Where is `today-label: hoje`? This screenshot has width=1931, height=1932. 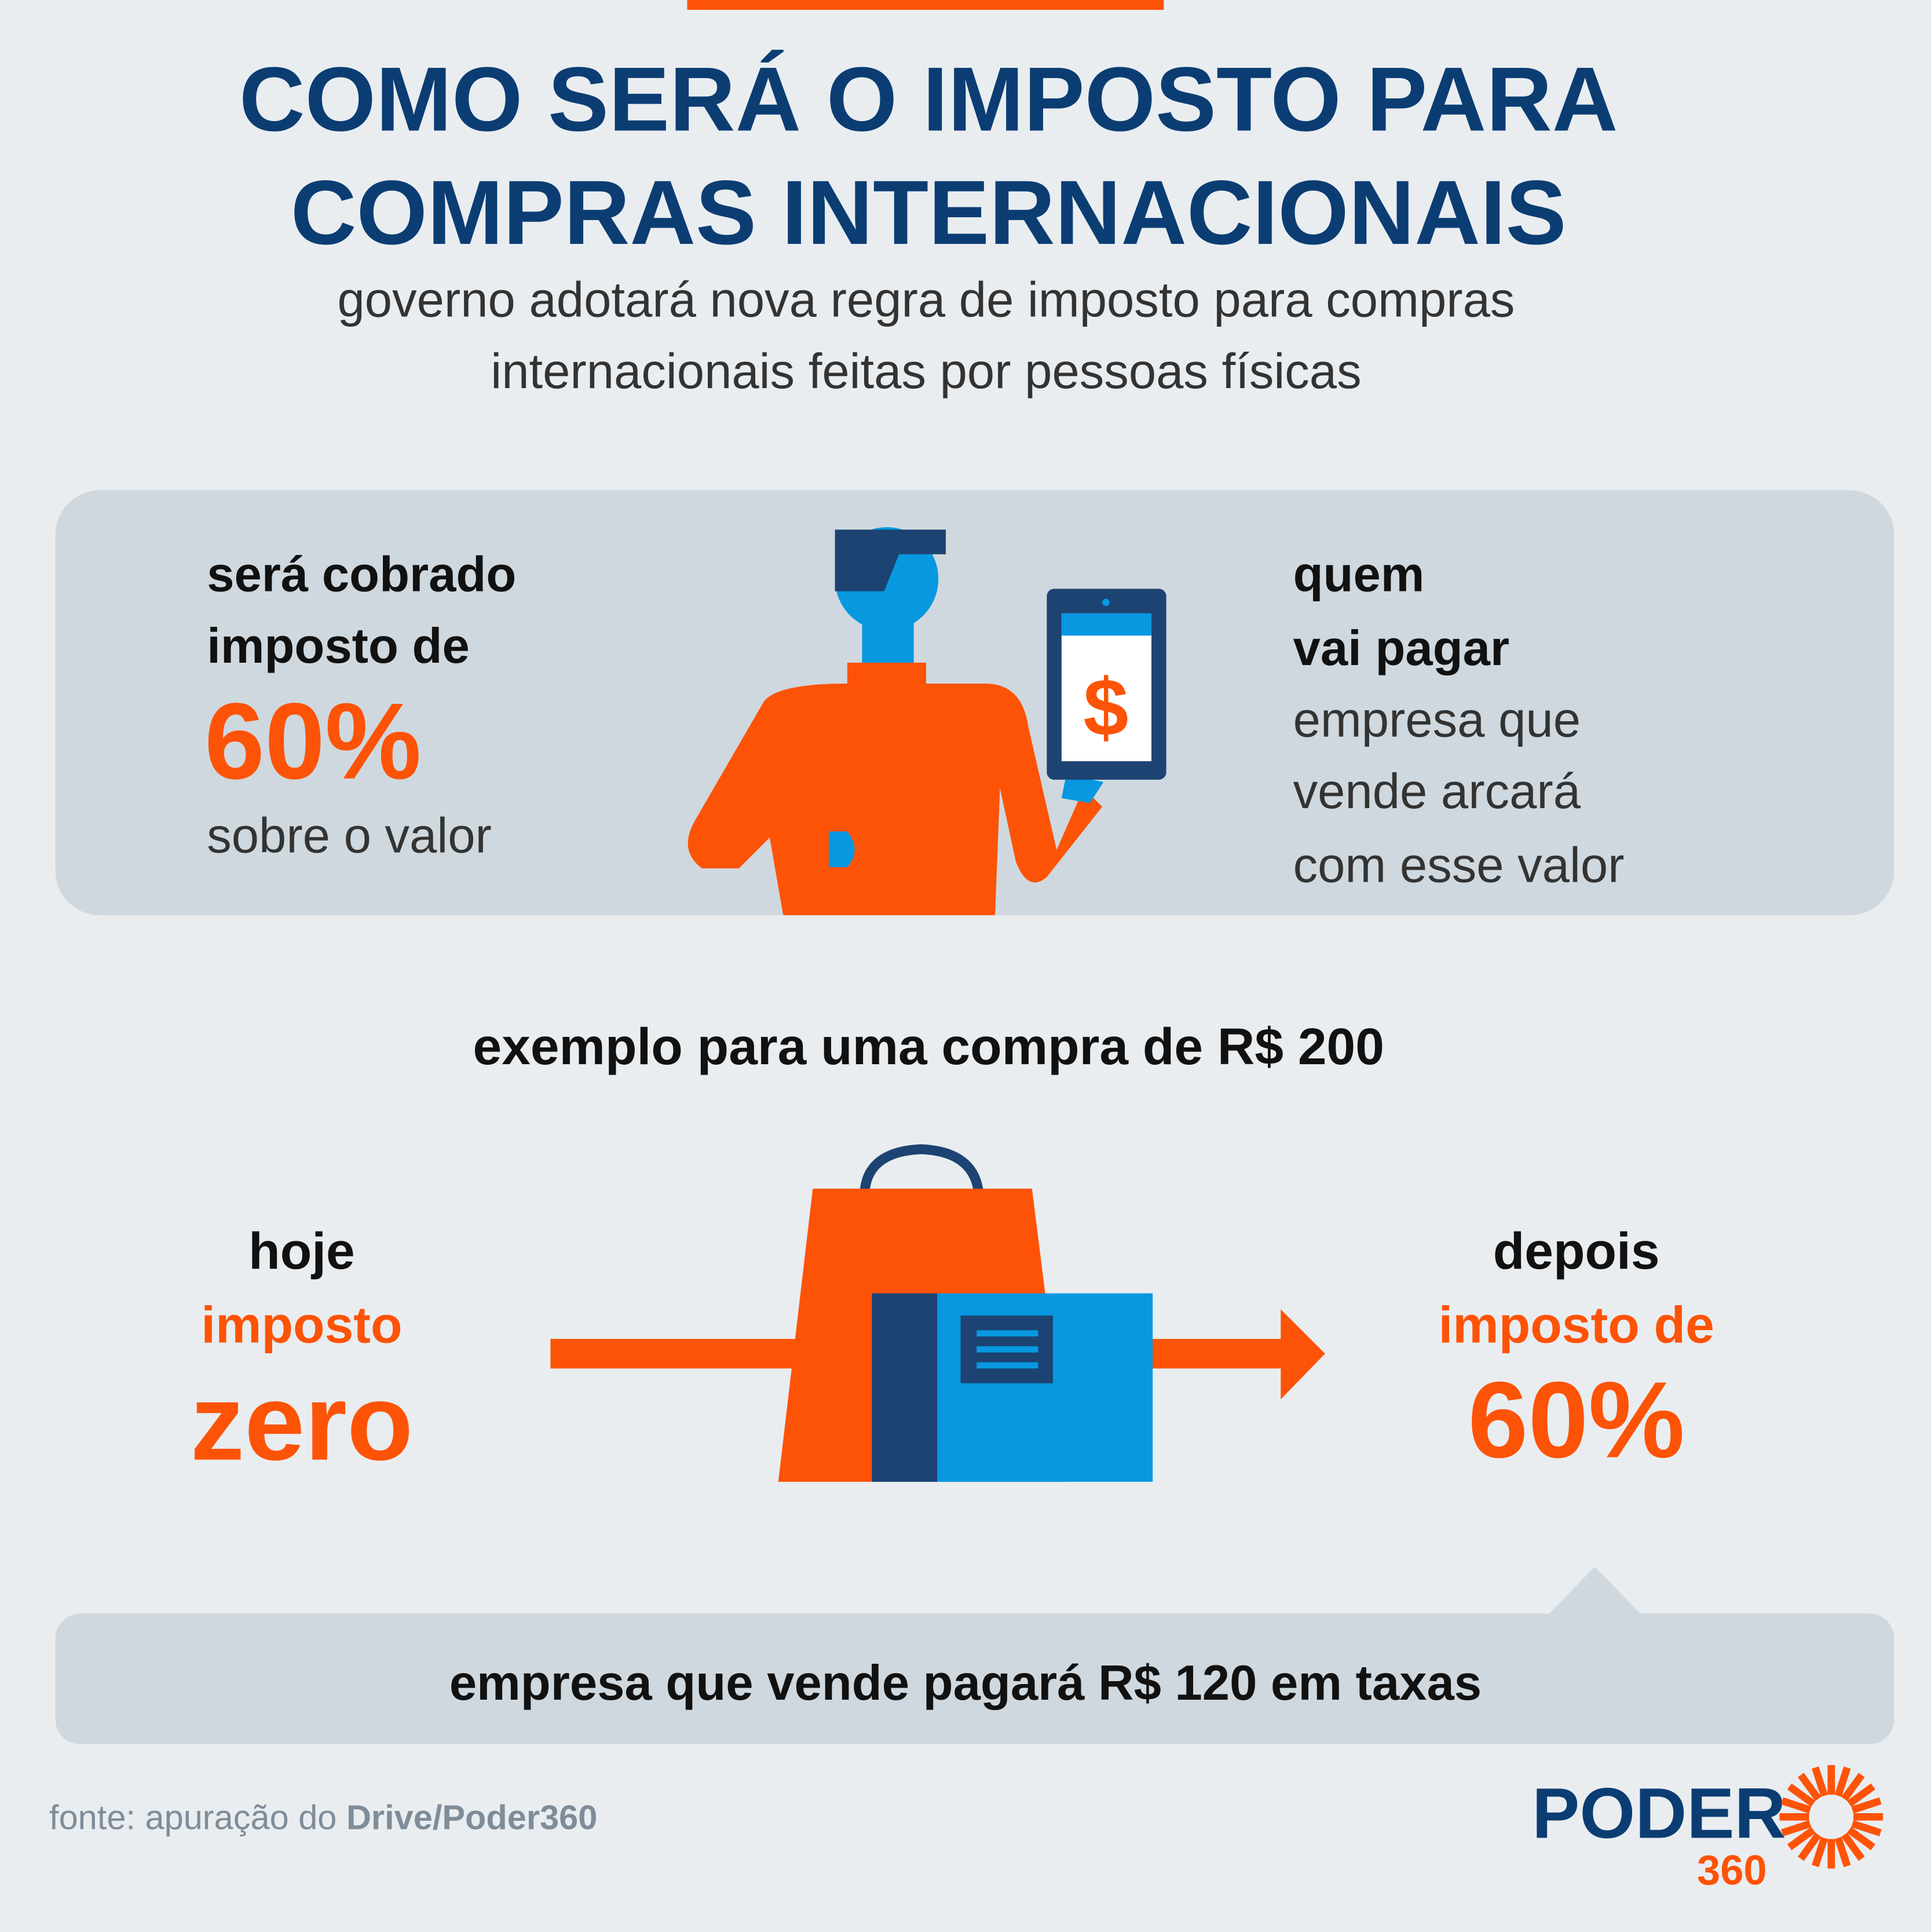
today-label: hoje is located at coordinates (301, 1251).